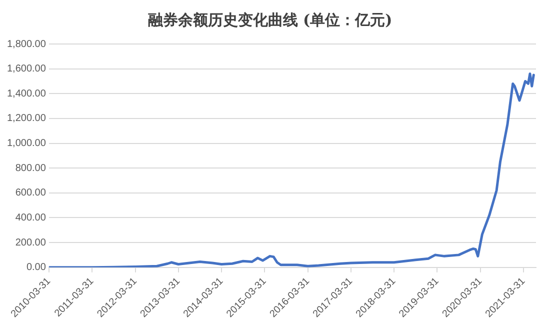 Image resolution: width=550 pixels, height=325 pixels. What do you see at coordinates (26, 44) in the screenshot?
I see `y-tick-label: 1,800.00` at bounding box center [26, 44].